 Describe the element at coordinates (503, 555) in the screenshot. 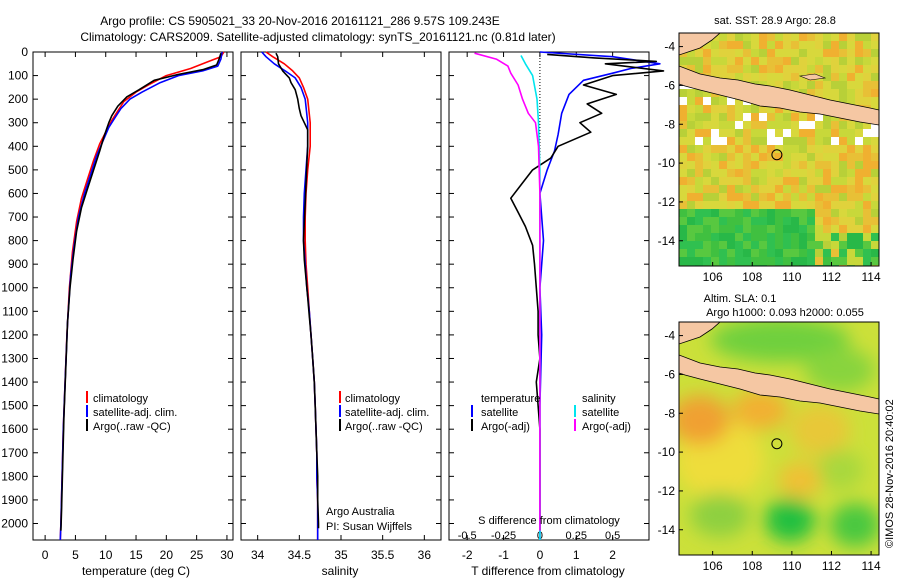

I see `x-tick-label: -1` at that location.